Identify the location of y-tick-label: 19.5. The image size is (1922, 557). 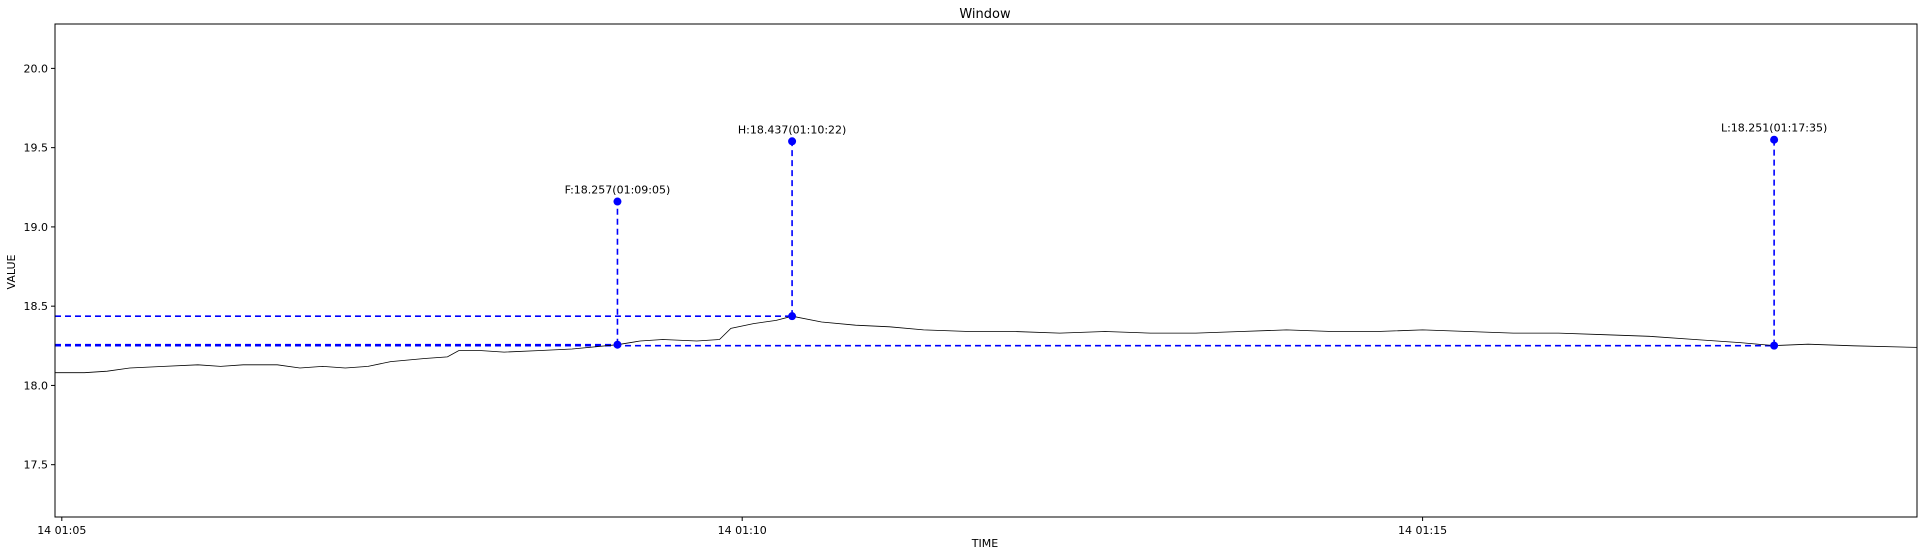
(36, 148).